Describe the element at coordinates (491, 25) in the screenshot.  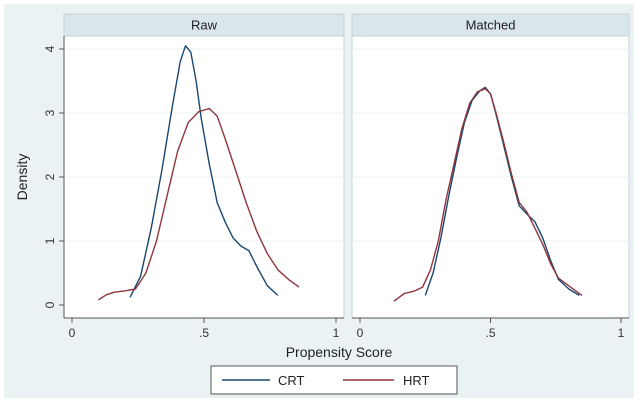
I see `panel-title: Matched` at that location.